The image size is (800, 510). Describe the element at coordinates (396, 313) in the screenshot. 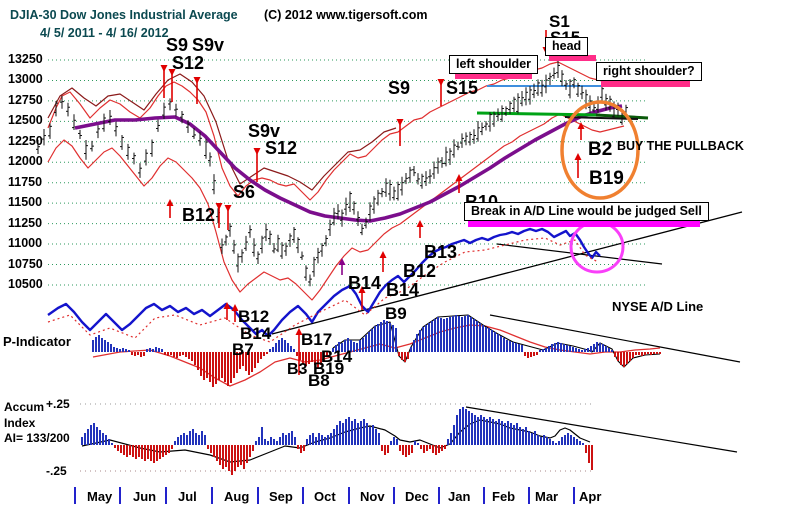

I see `signal-label-b9: B9` at that location.